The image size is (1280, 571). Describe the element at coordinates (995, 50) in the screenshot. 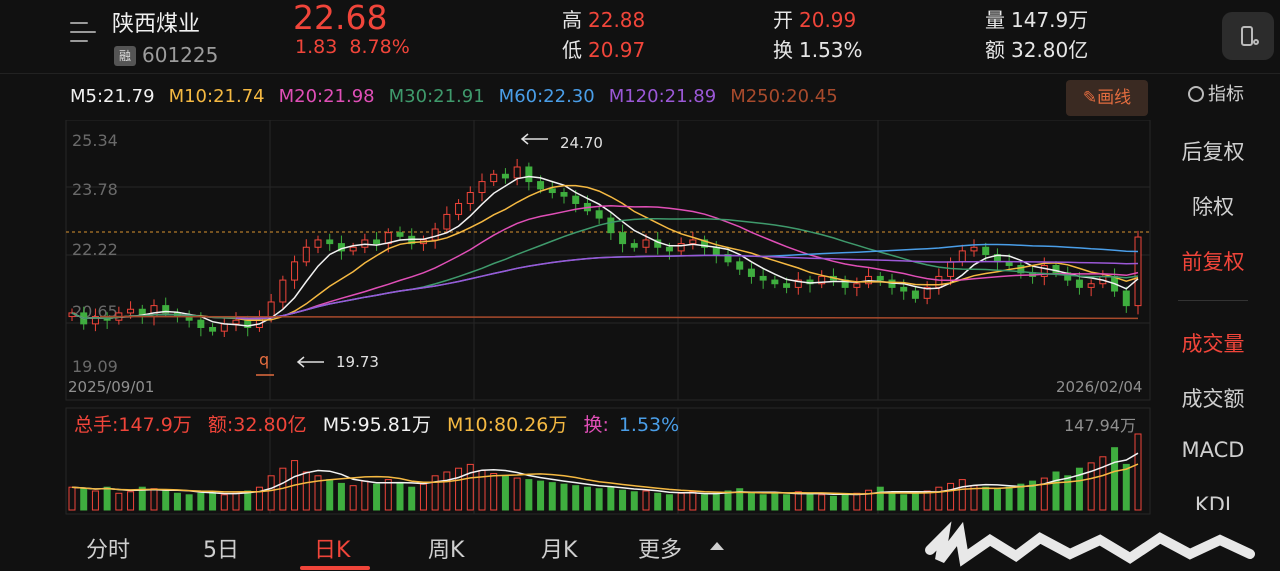

I see `stat-amount-label: 额` at that location.